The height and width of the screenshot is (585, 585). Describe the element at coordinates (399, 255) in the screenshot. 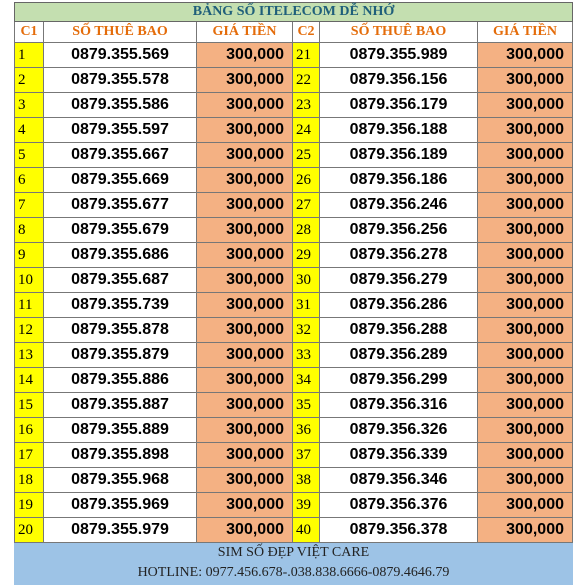

I see `phone-number: 0879.356.278` at that location.